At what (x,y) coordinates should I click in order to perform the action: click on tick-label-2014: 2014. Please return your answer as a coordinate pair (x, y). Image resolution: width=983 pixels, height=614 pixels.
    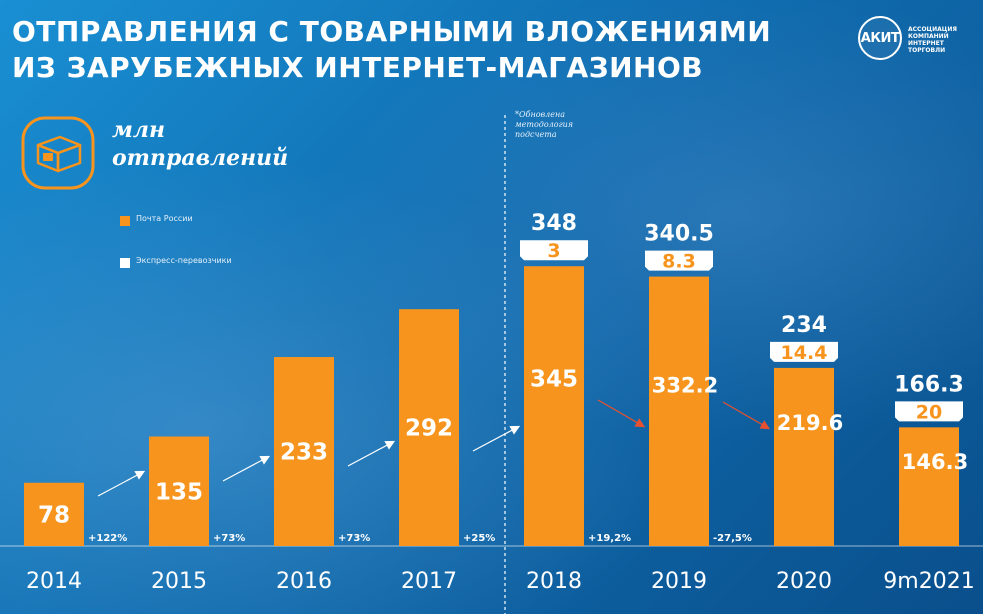
    Looking at the image, I should click on (54, 581).